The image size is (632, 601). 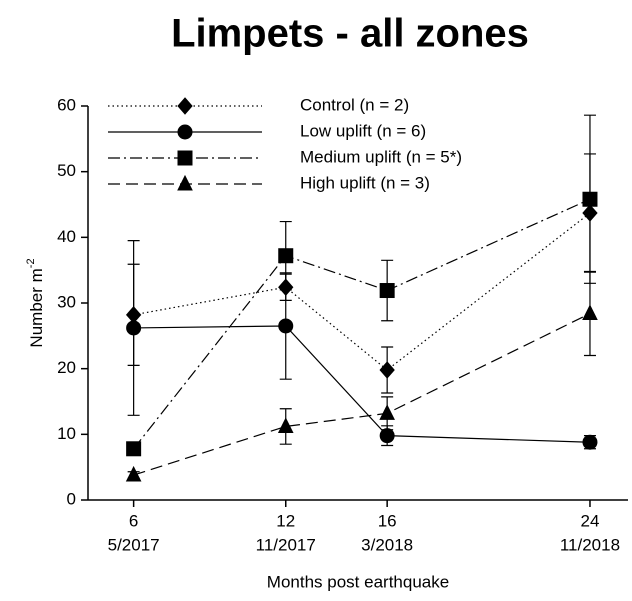 I want to click on legend-label: Control (n = 2), so click(x=354, y=104).